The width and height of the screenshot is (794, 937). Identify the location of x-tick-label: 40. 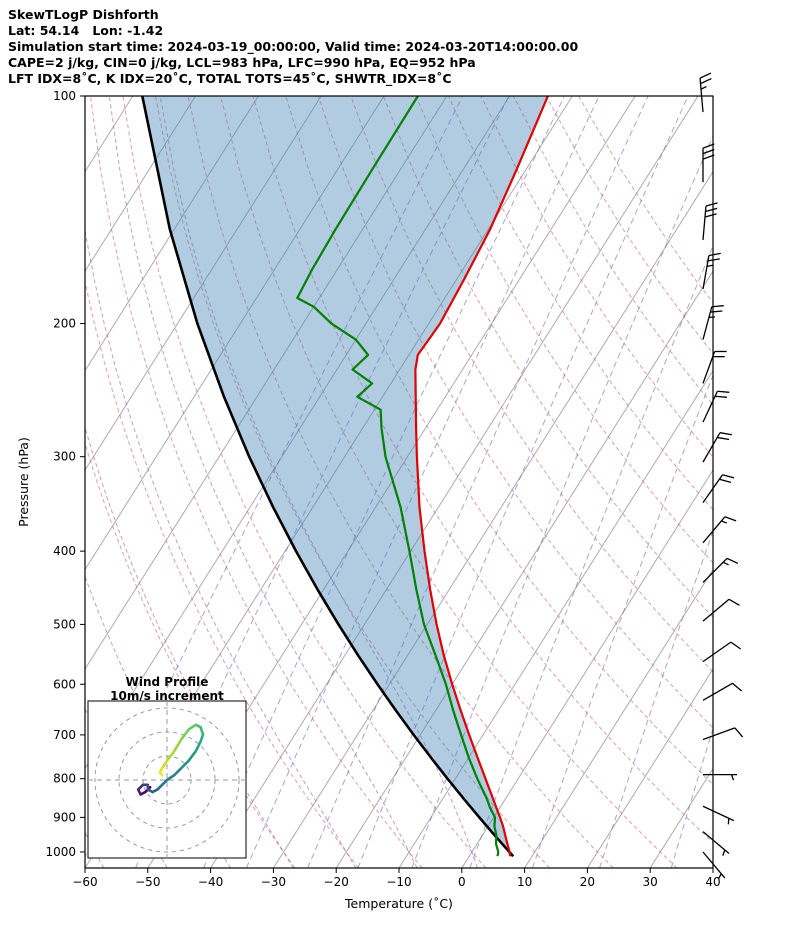
(712, 882).